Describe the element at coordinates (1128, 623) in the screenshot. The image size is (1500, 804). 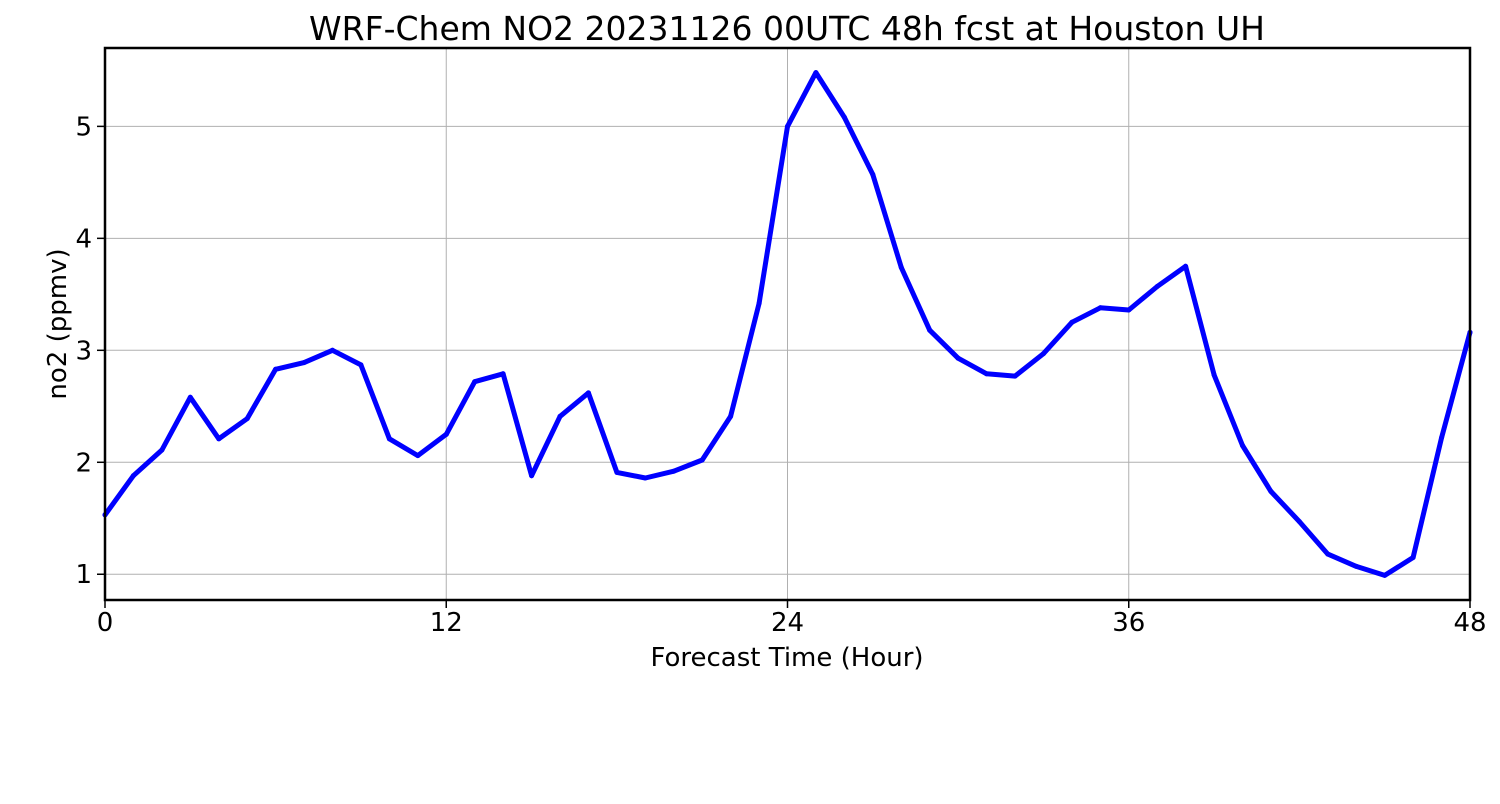
I see `x-tick-label: 36` at that location.